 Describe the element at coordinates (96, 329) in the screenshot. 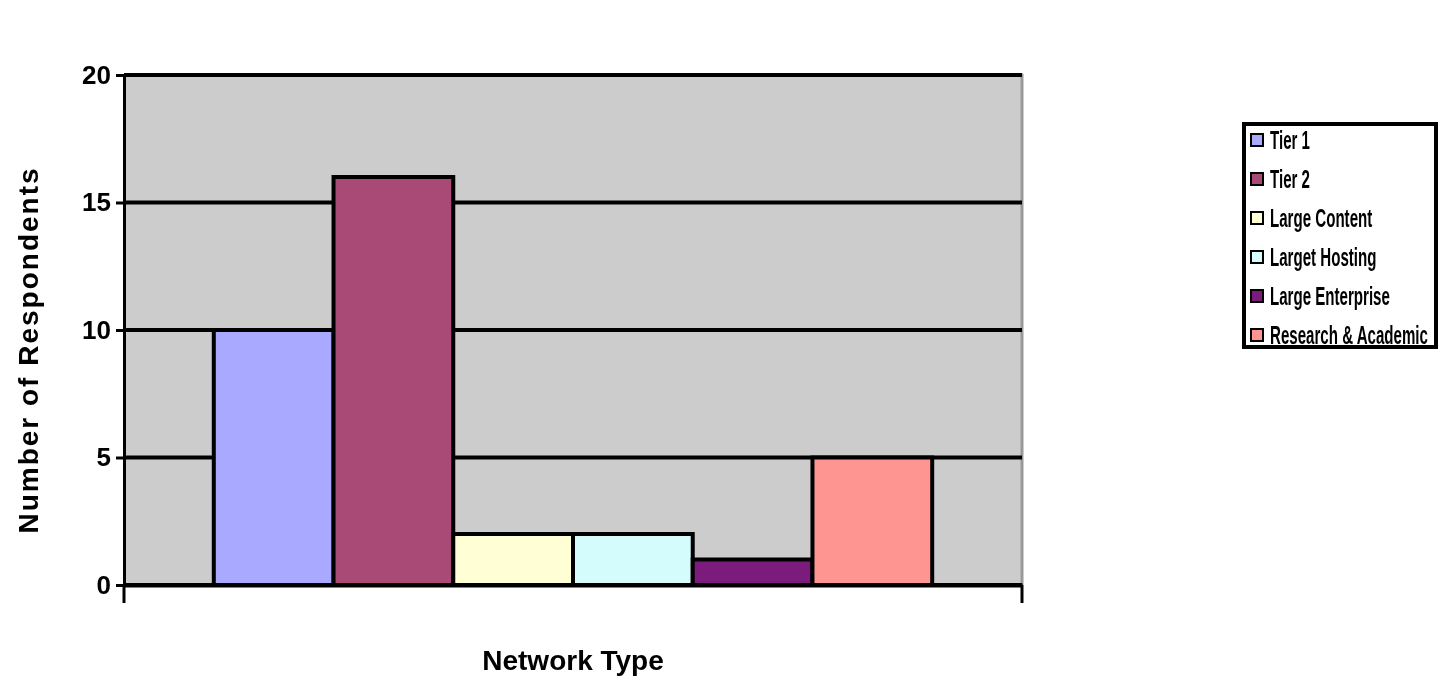

I see `y-tick-label: 10` at that location.